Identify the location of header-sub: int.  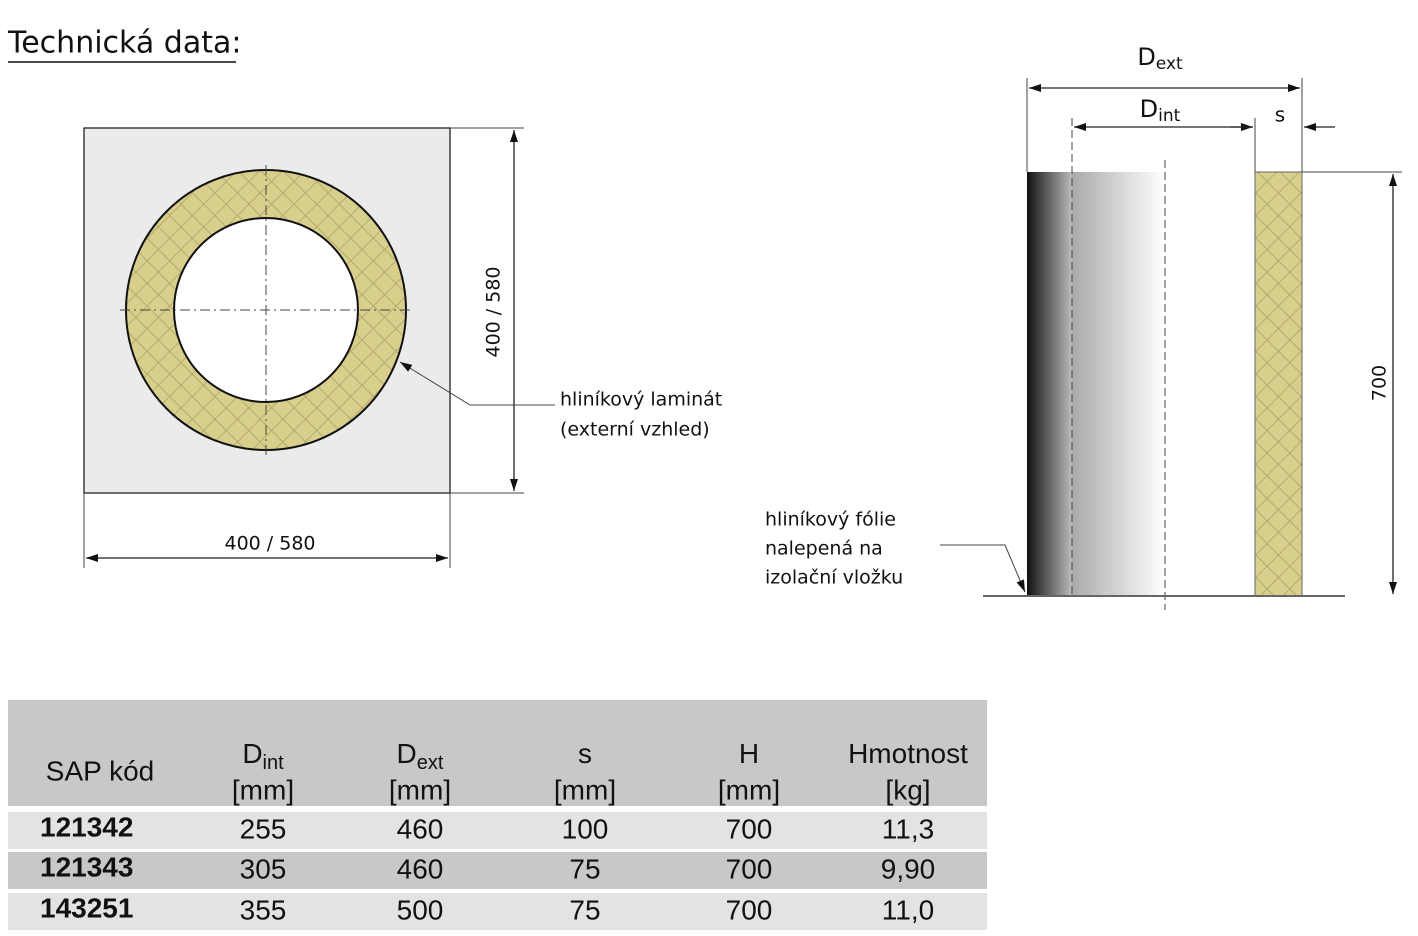
(274, 763).